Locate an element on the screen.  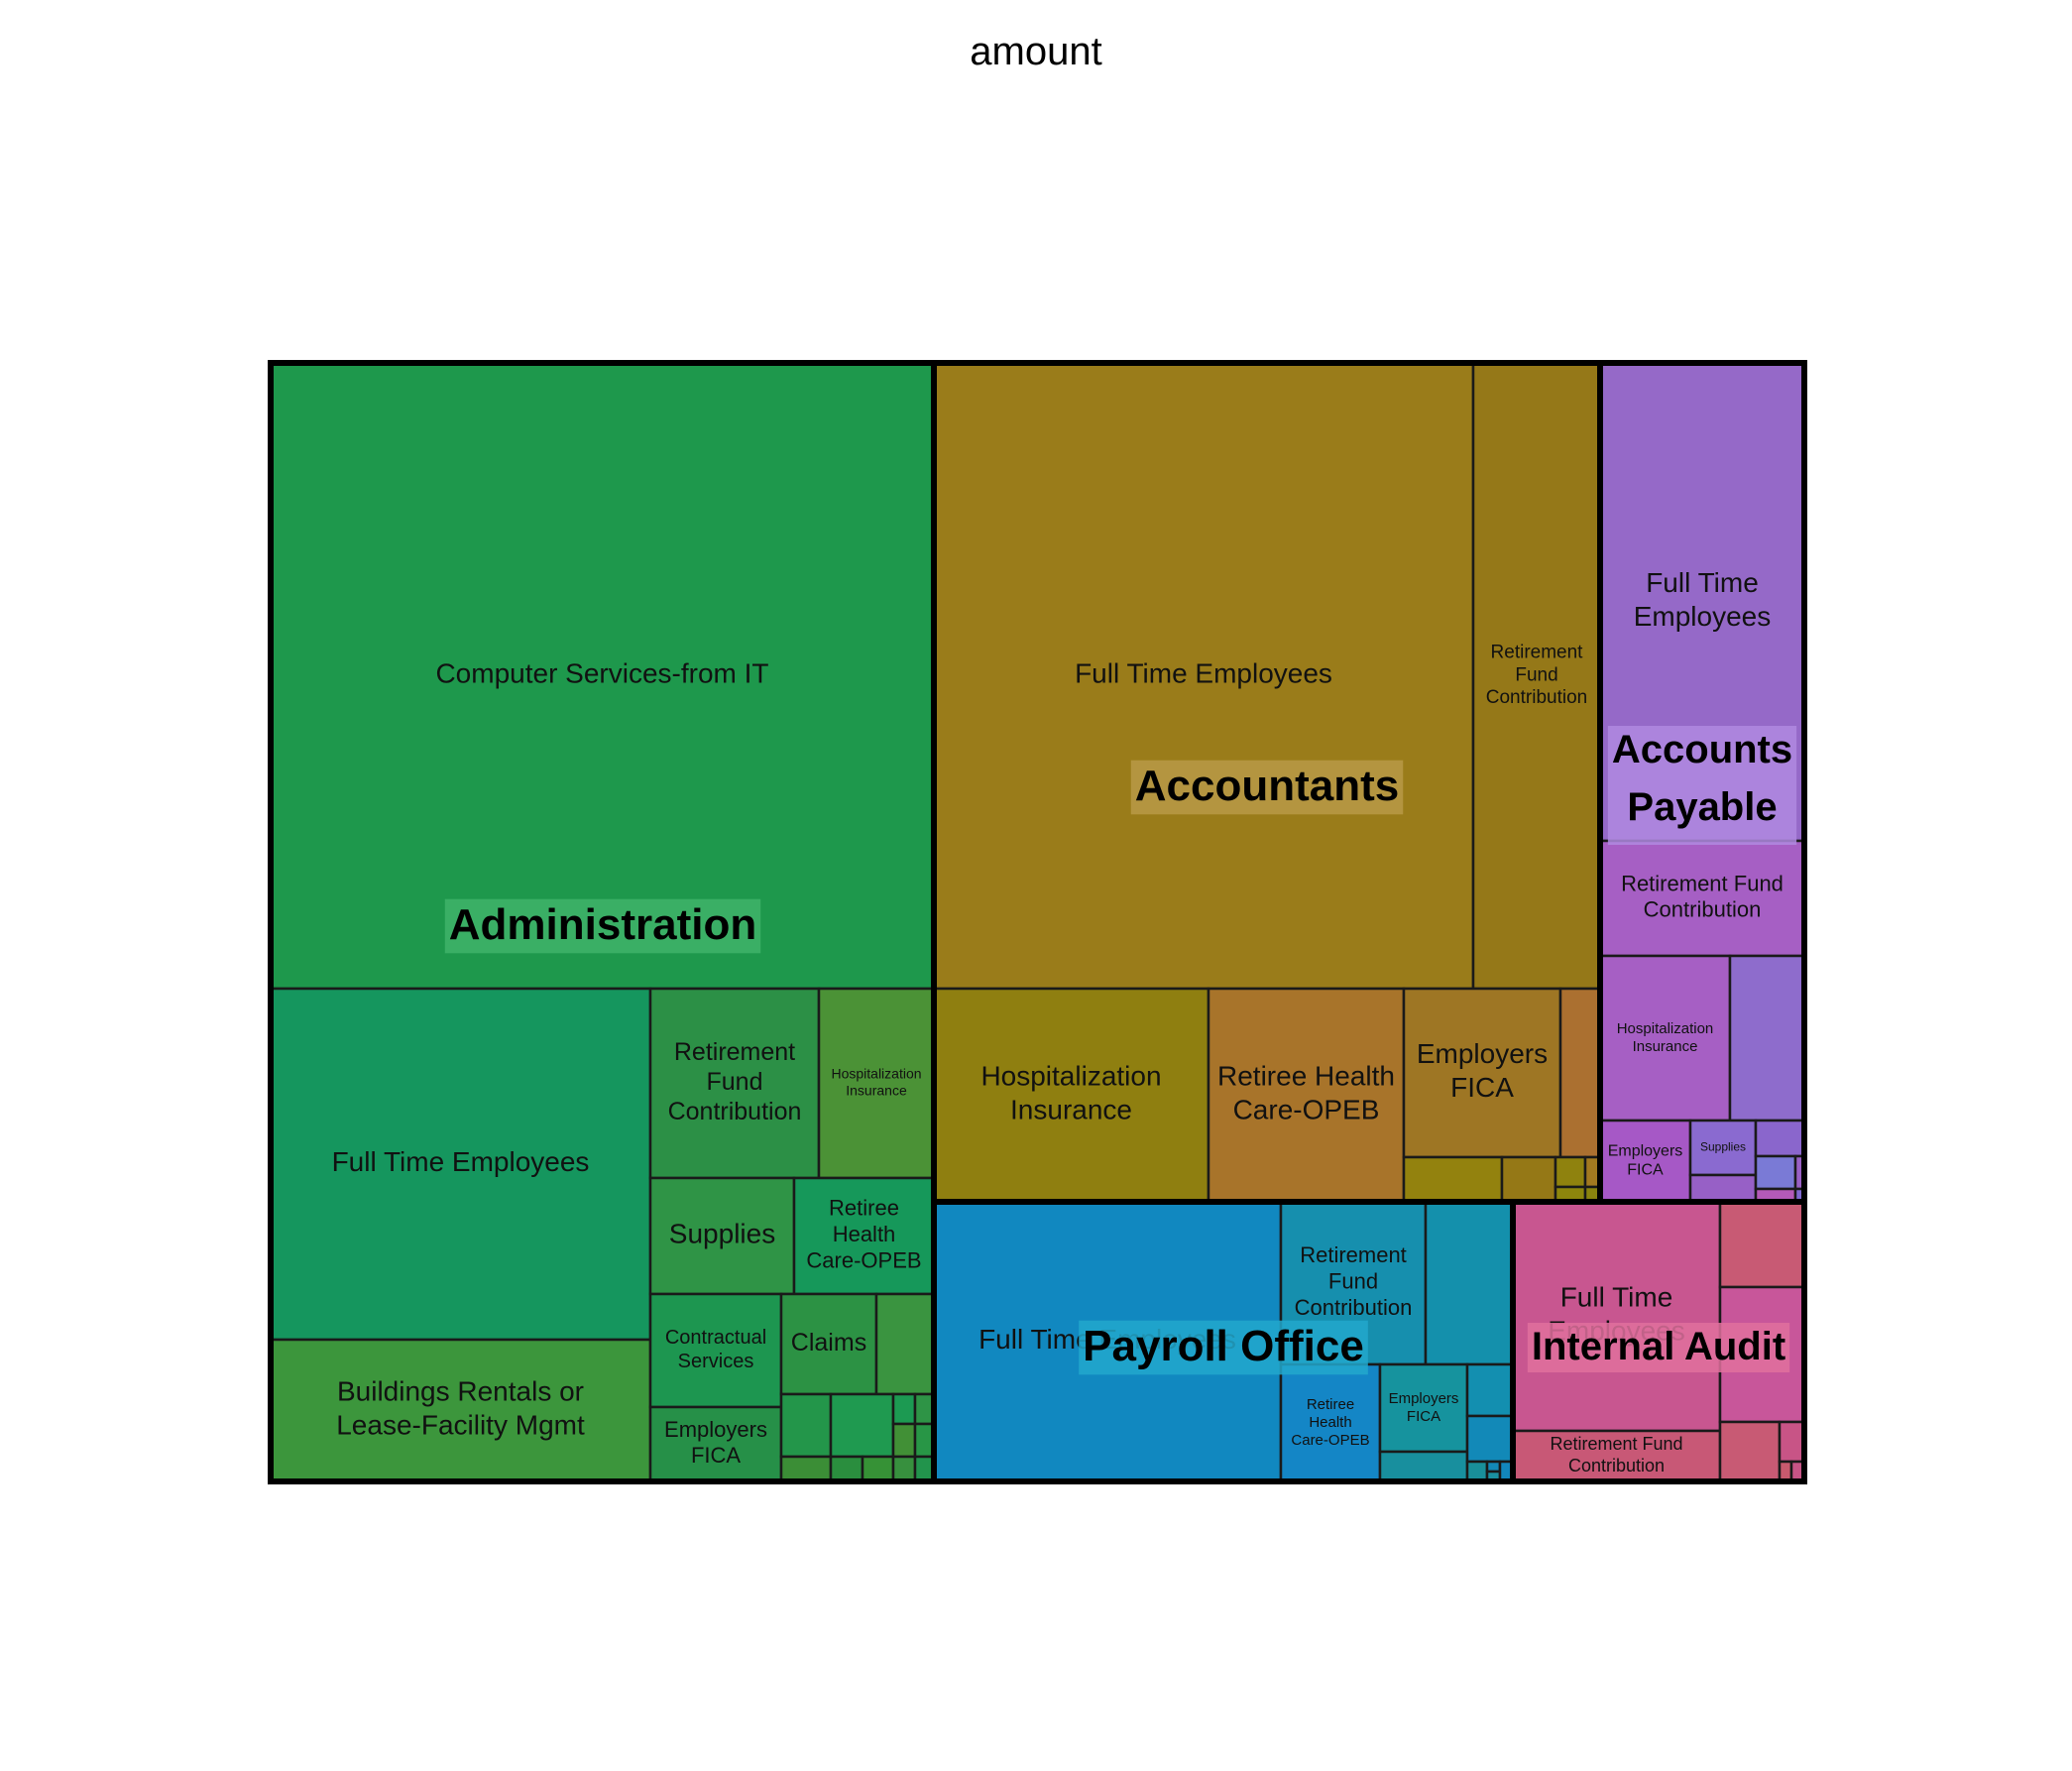
tile-accountants-retirement-fund-contribution is located at coordinates (1536, 676).